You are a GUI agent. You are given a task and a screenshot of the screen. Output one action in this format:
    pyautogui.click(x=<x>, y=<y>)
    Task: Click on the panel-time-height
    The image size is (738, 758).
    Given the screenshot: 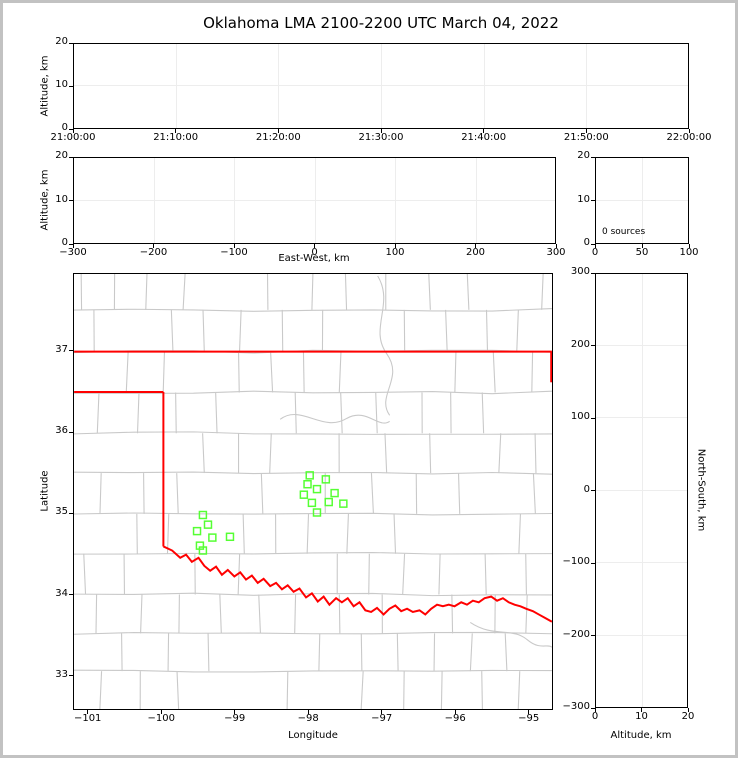 What is the action you would take?
    pyautogui.click(x=381, y=86)
    